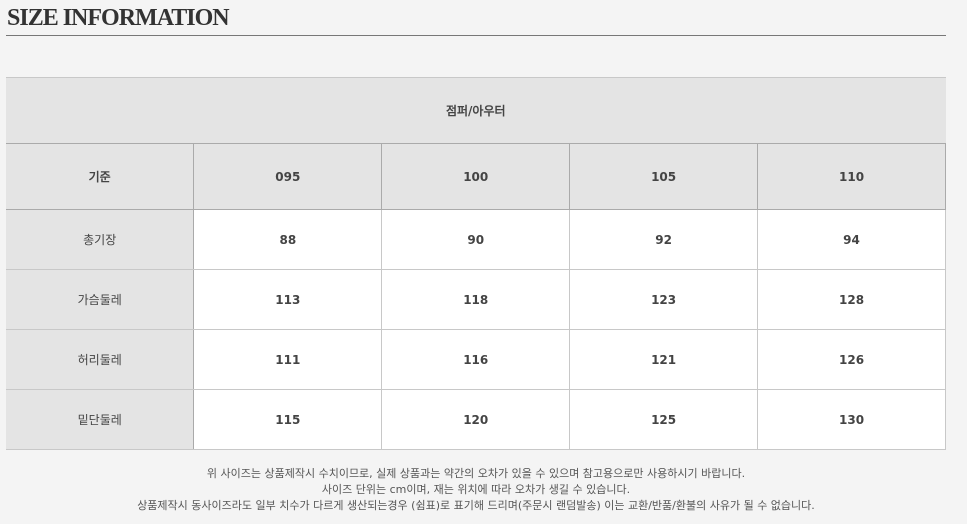 Image resolution: width=967 pixels, height=524 pixels. What do you see at coordinates (851, 176) in the screenshot?
I see `header-cell: 110` at bounding box center [851, 176].